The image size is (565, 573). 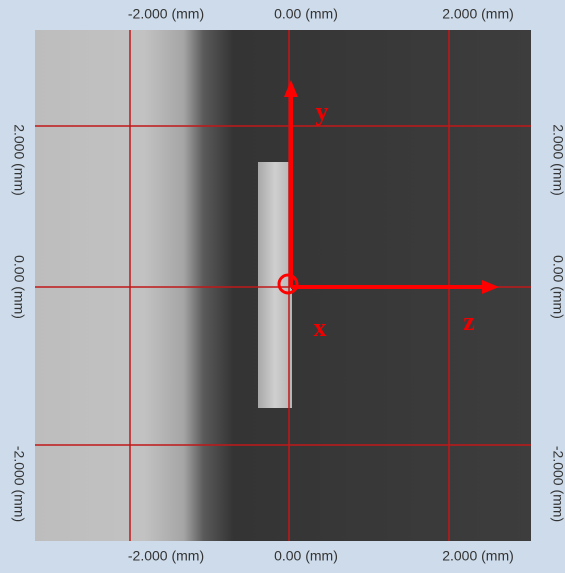 What do you see at coordinates (275, 285) in the screenshot?
I see `specimen` at bounding box center [275, 285].